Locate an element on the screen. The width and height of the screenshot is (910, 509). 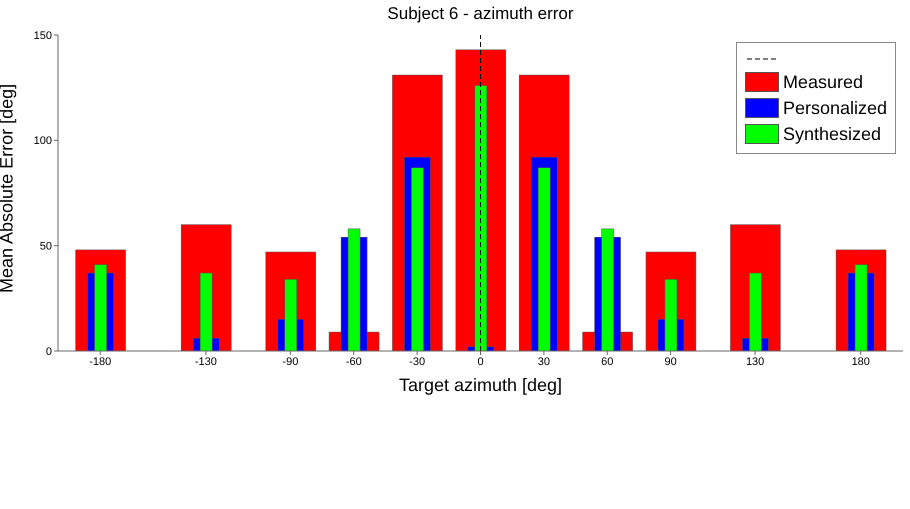
x-tick-label: -90 is located at coordinates (290, 362).